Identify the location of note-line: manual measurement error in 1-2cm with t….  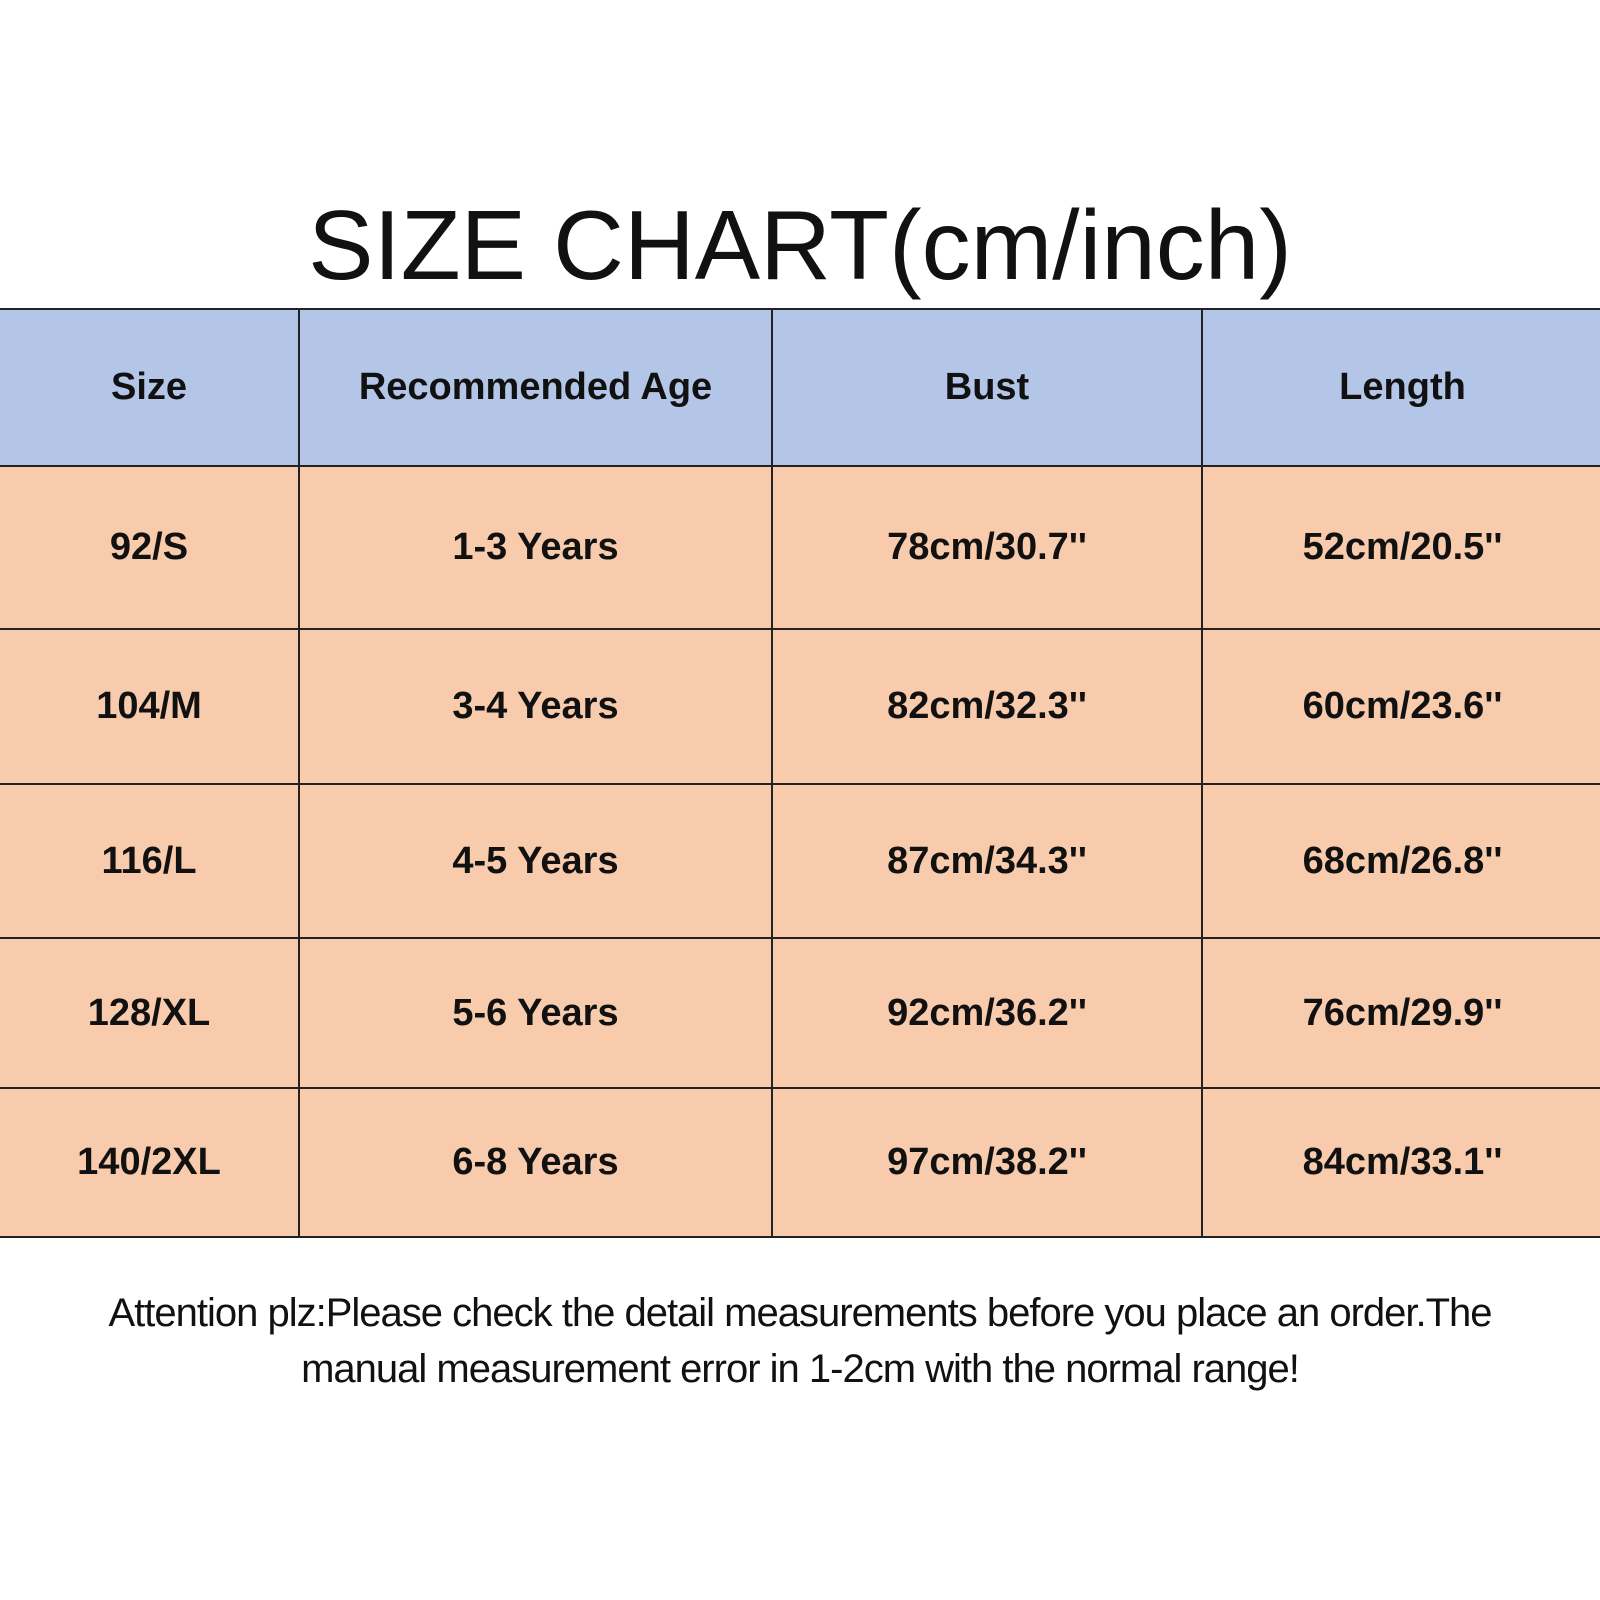
(800, 1369).